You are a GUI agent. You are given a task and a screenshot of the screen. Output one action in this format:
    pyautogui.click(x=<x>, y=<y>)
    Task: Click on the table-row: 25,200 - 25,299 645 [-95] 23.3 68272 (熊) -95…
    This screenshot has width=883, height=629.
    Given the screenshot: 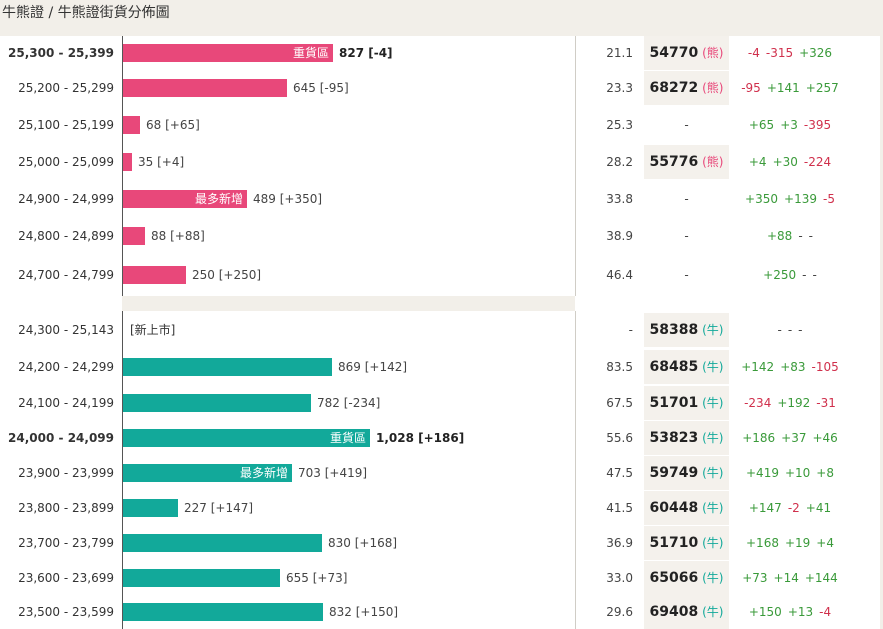 What is the action you would take?
    pyautogui.click(x=441, y=88)
    